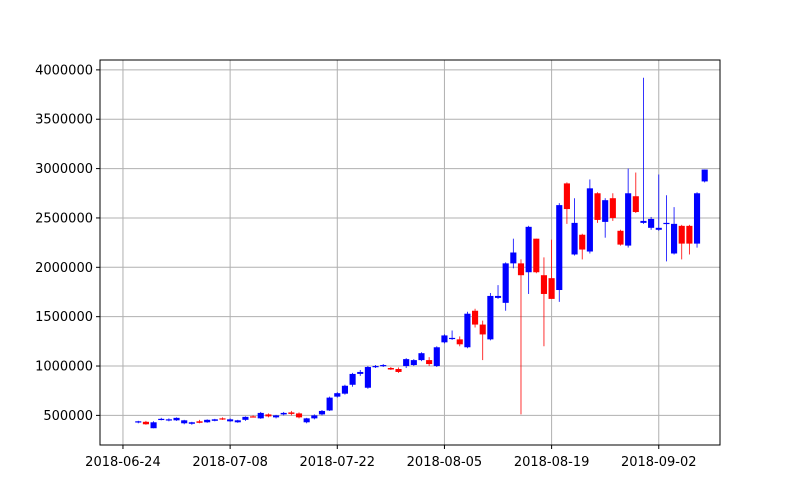 This screenshot has width=800, height=504. What do you see at coordinates (64, 218) in the screenshot?
I see `y-tick-label: 2500000` at bounding box center [64, 218].